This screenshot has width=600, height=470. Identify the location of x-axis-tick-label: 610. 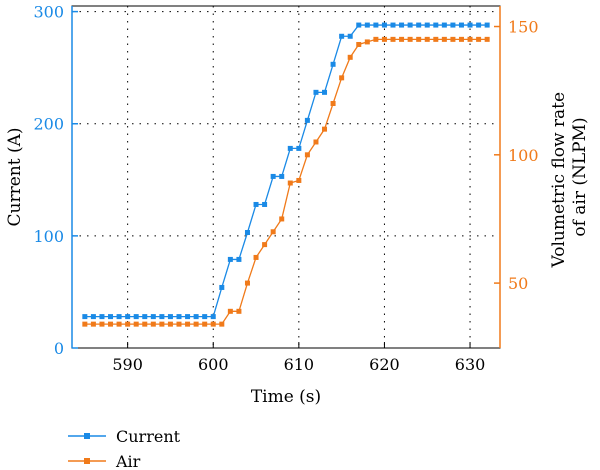
(299, 364).